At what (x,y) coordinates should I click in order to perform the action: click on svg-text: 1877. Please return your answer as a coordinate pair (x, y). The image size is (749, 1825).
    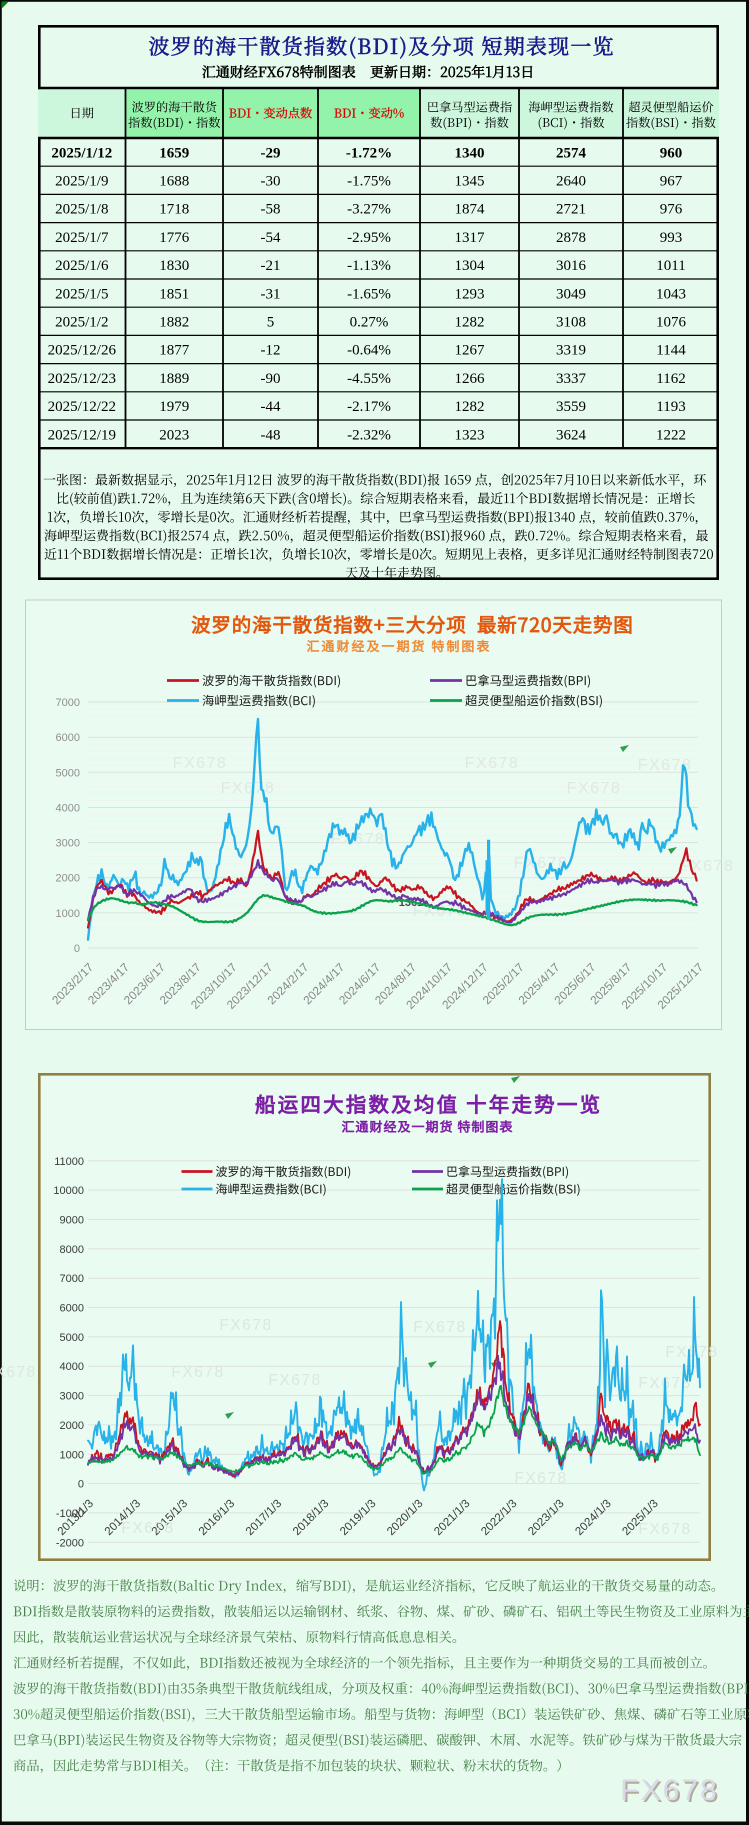
    Looking at the image, I should click on (174, 351).